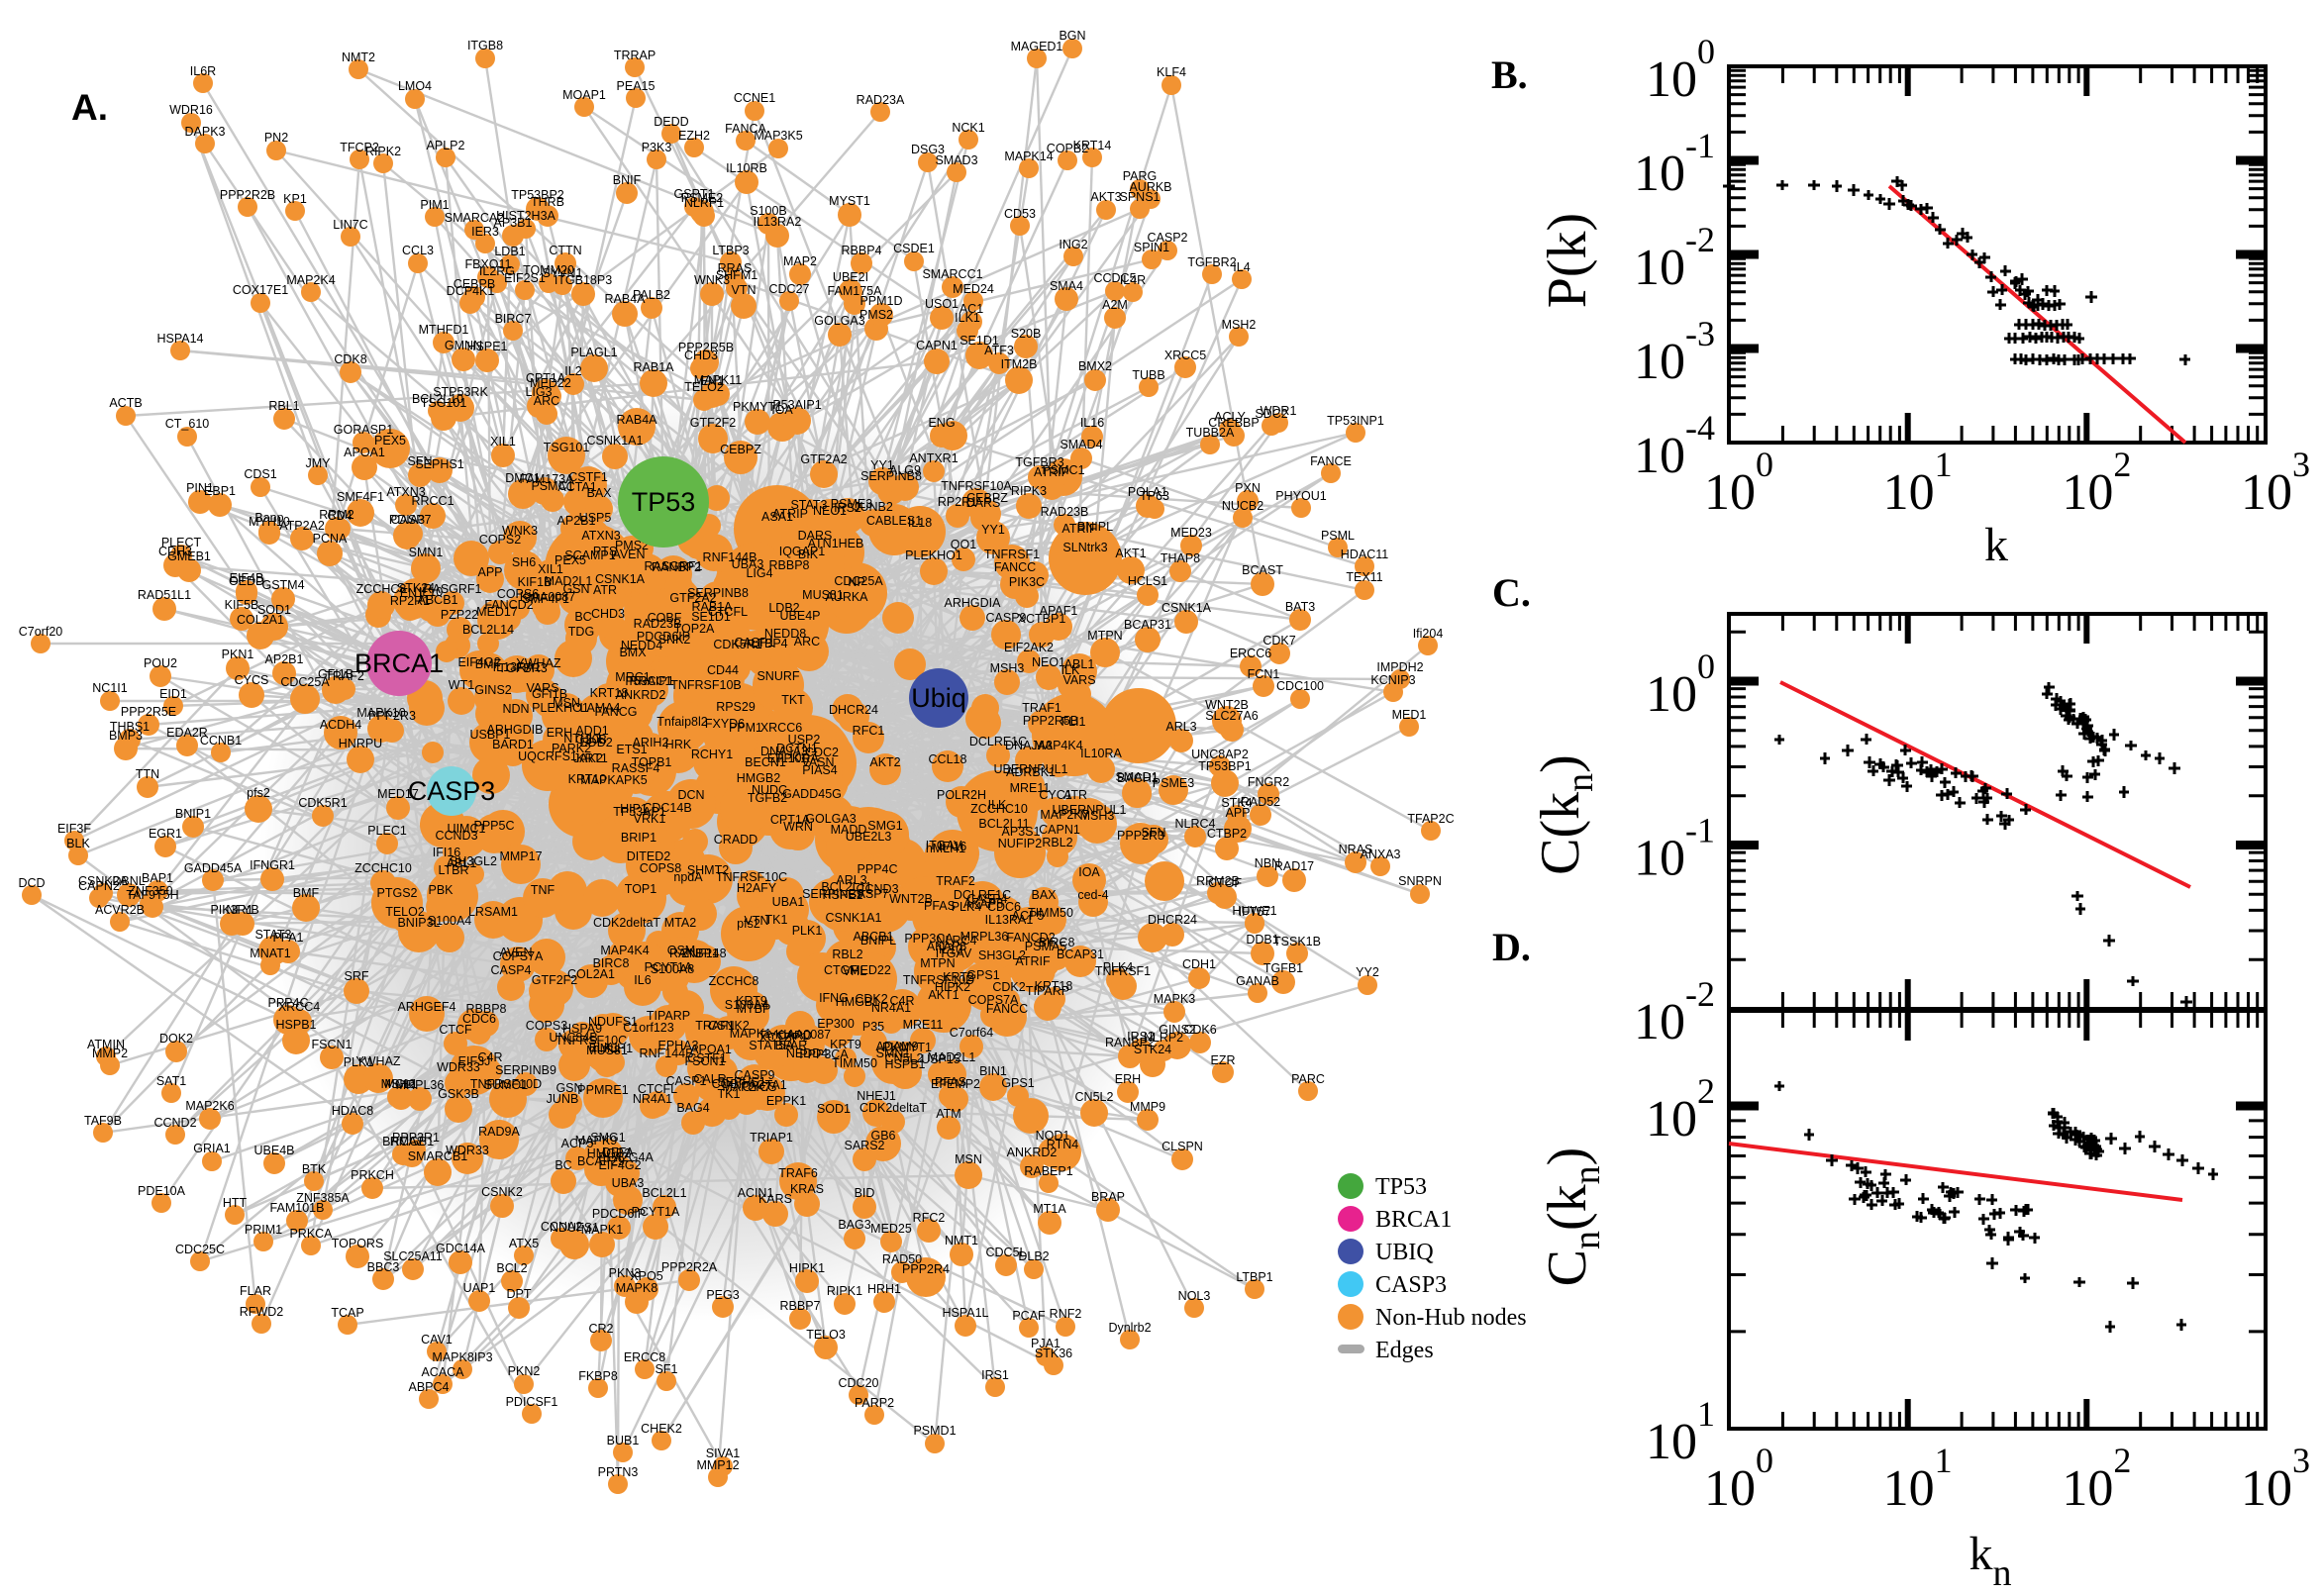 Image resolution: width=2323 pixels, height=1596 pixels. Describe the element at coordinates (859, 1383) in the screenshot. I see `svg-text: CDC20` at that location.